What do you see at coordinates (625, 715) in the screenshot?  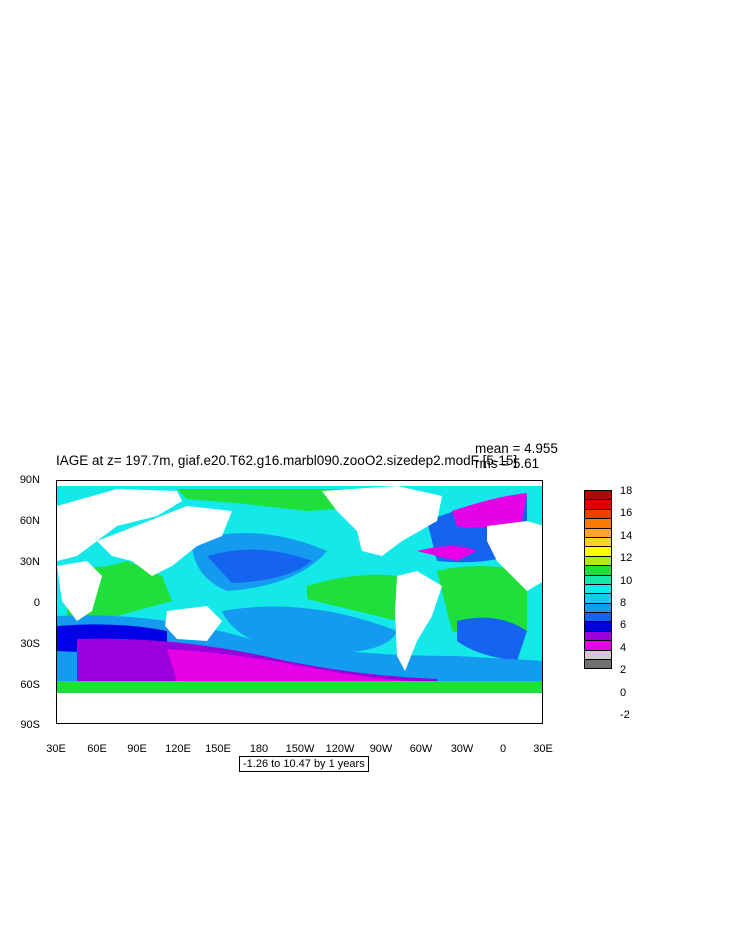 I see `colorbar-label: -2` at bounding box center [625, 715].